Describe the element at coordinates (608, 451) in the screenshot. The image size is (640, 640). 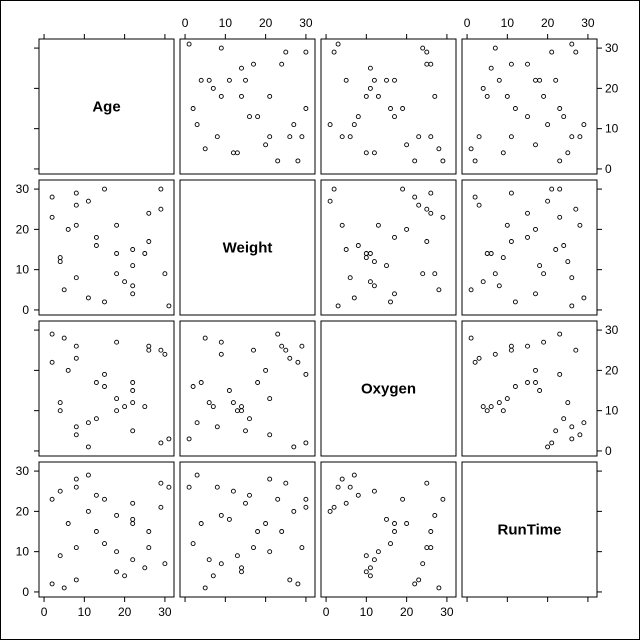
I see `tick-label: 0` at that location.